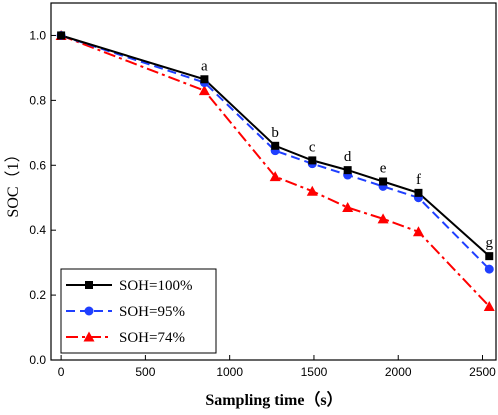 The image size is (498, 415). Describe the element at coordinates (89, 336) in the screenshot. I see `legend-marker-triangle` at that location.